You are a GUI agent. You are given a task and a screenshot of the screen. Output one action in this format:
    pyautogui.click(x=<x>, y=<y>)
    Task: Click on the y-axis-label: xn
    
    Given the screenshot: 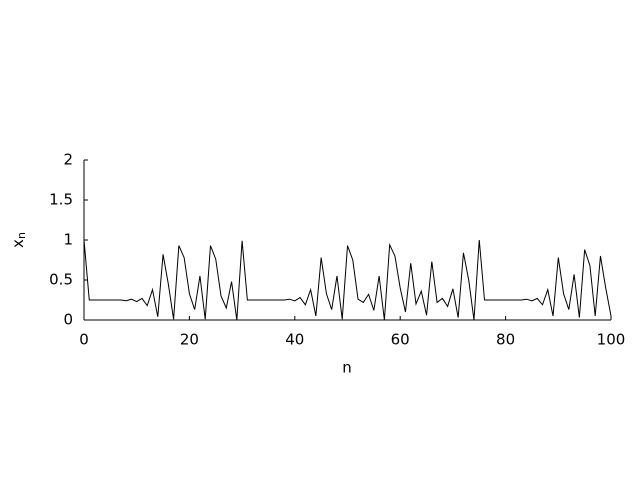 What is the action you would take?
    pyautogui.click(x=19, y=240)
    